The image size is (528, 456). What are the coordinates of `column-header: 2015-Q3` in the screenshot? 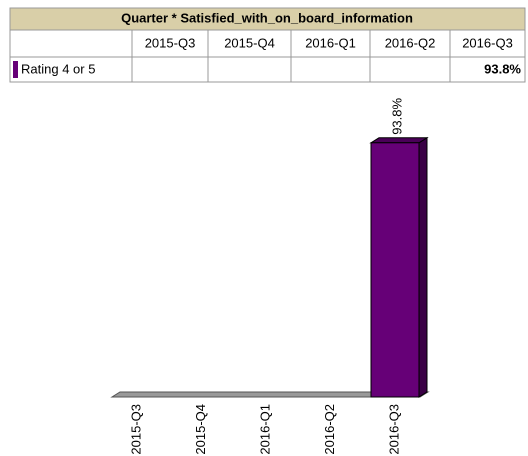 It's located at (170, 42).